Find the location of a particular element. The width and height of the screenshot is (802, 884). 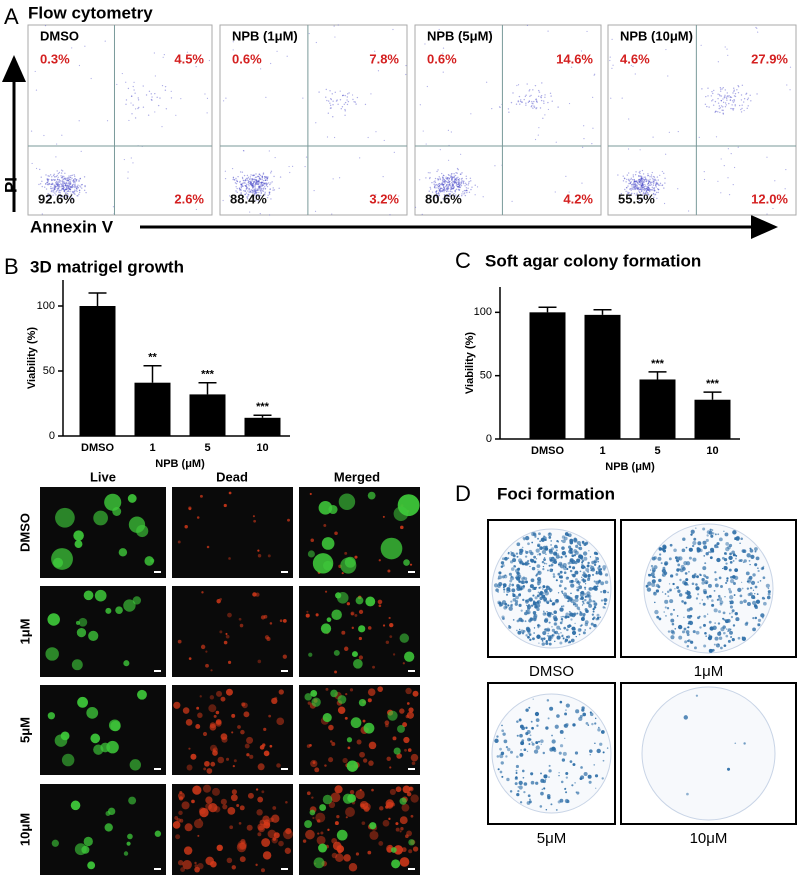

x-tick-label: 5 is located at coordinates (657, 451).